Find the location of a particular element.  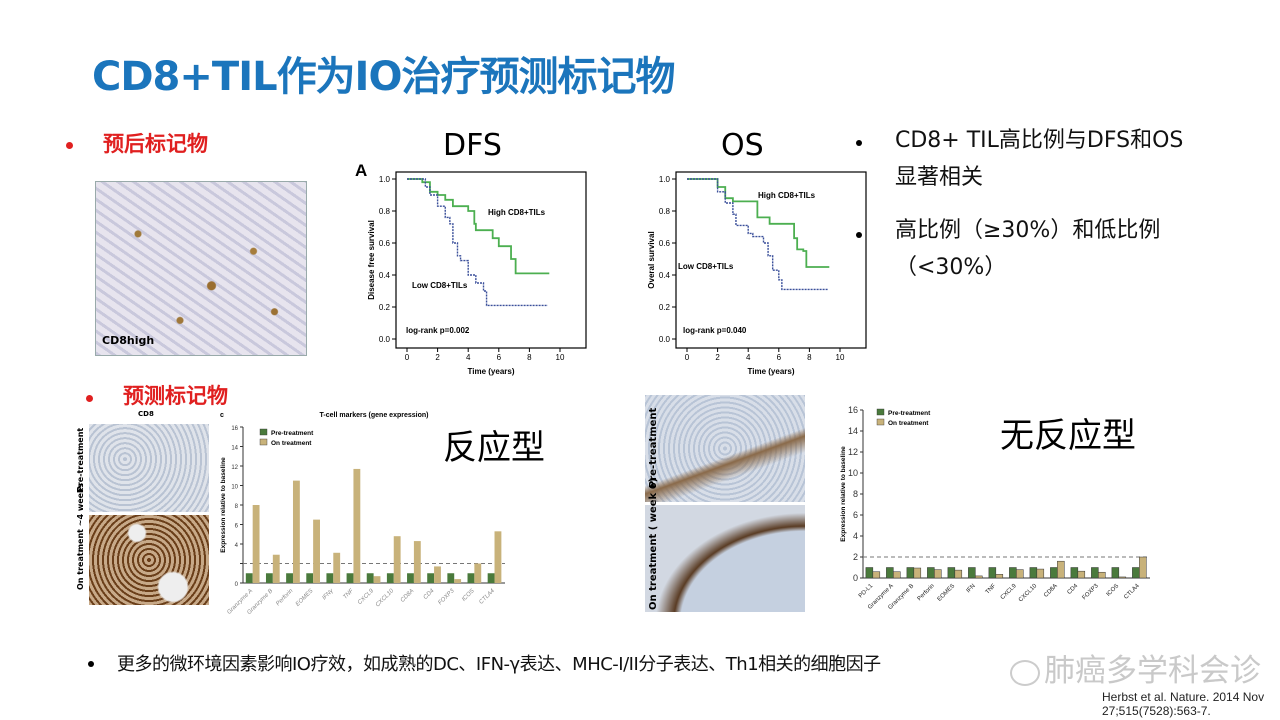

series-label-low: Low CD8+TILs is located at coordinates (440, 285).